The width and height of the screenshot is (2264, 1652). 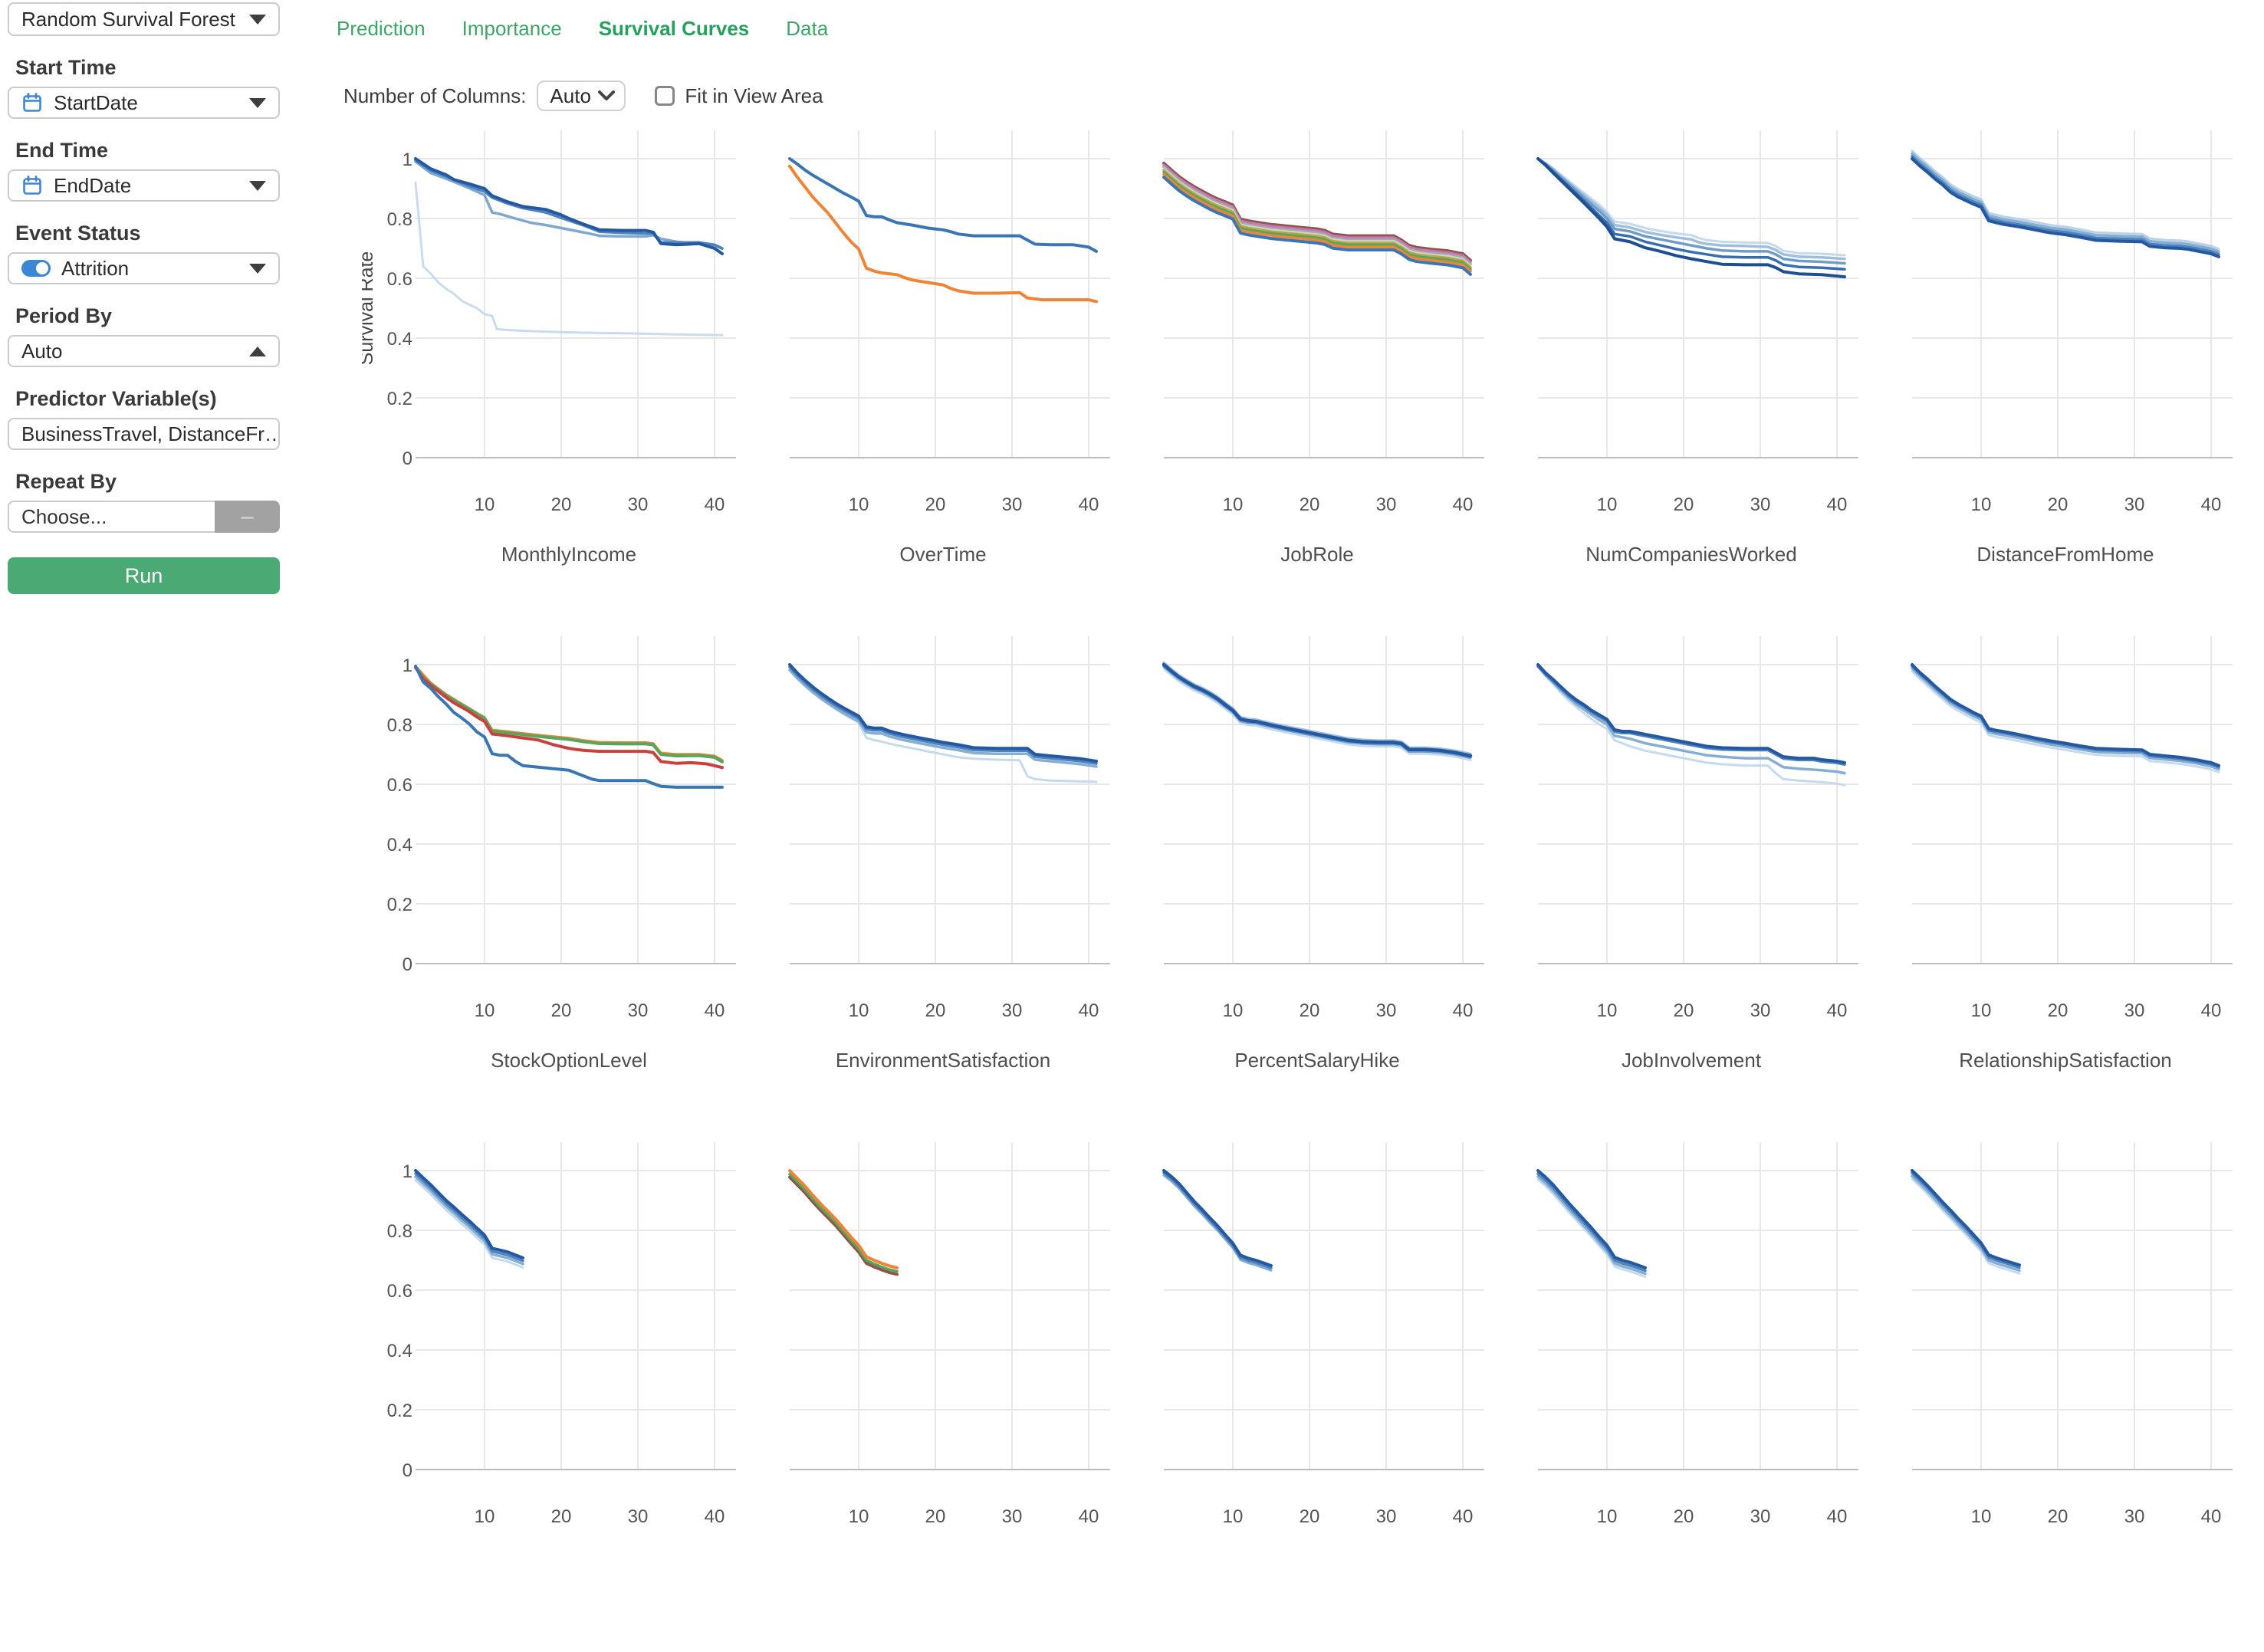 What do you see at coordinates (2045, 1395) in the screenshot?
I see `survival-chart-row3-5: 10 20 30 40` at bounding box center [2045, 1395].